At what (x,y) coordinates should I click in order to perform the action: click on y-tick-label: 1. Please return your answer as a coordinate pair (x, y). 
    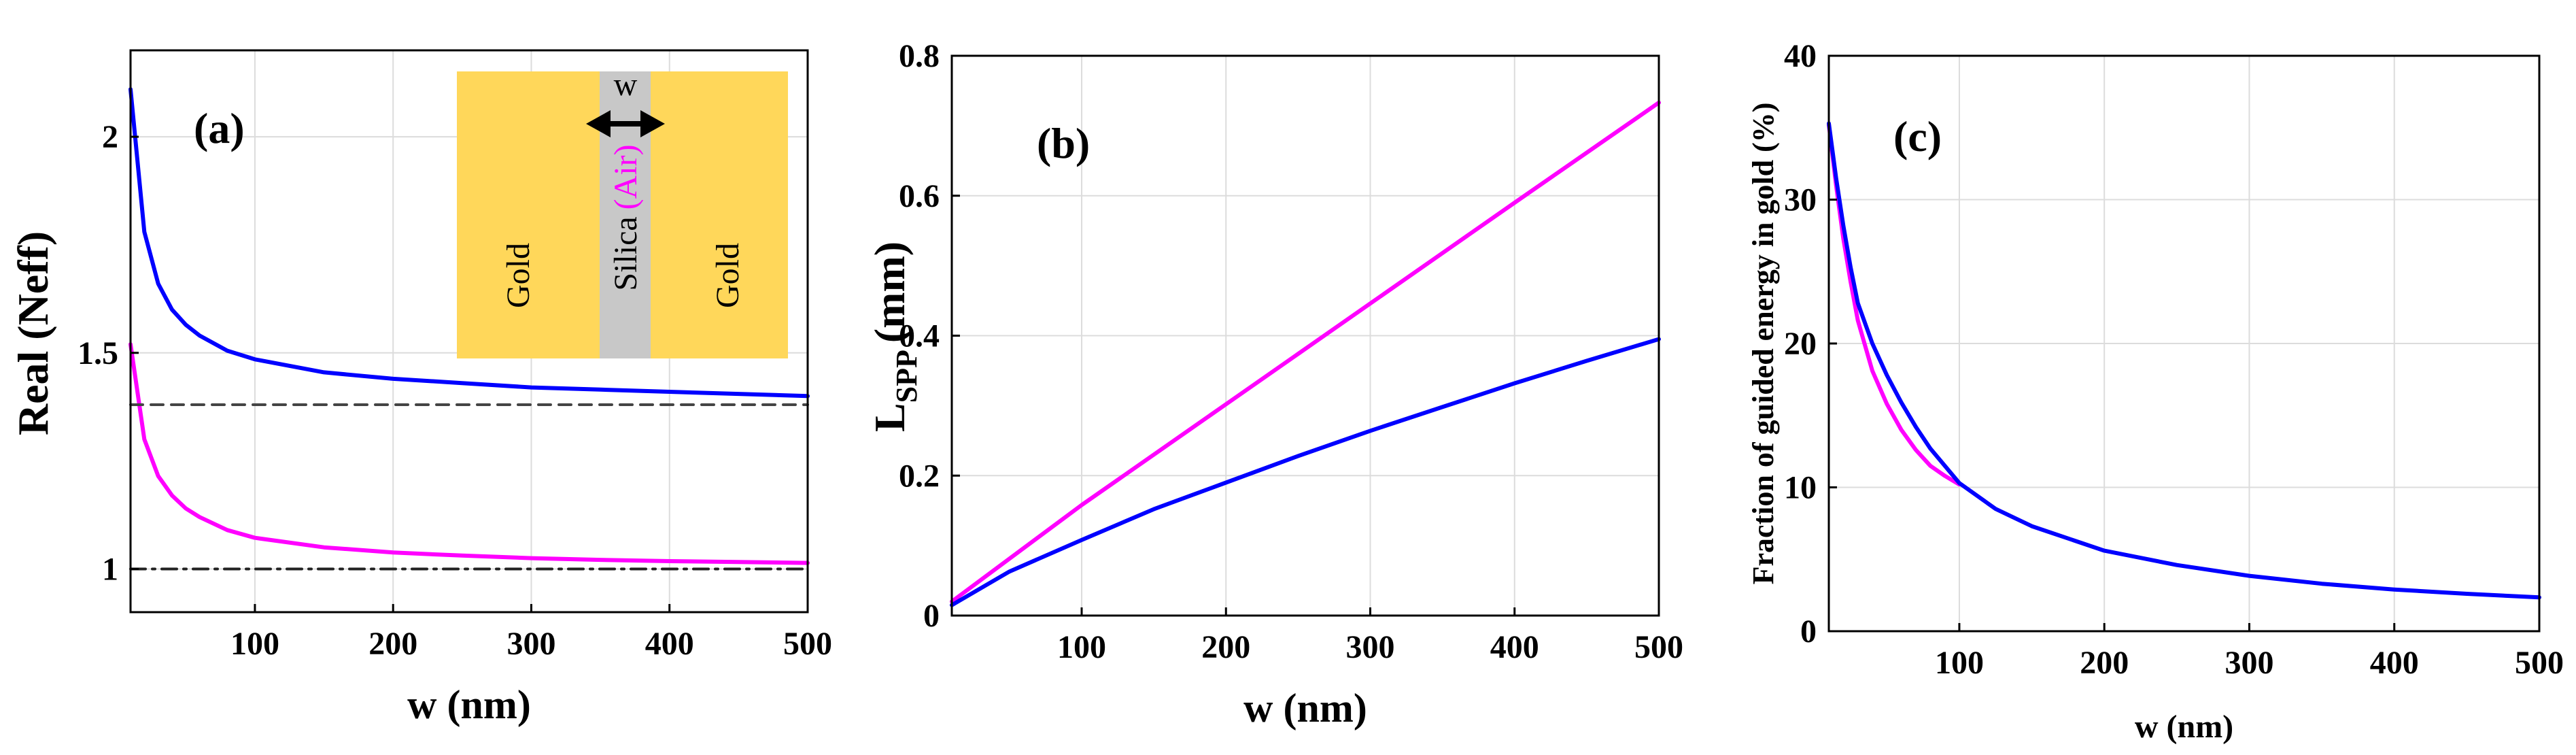
    Looking at the image, I should click on (110, 569).